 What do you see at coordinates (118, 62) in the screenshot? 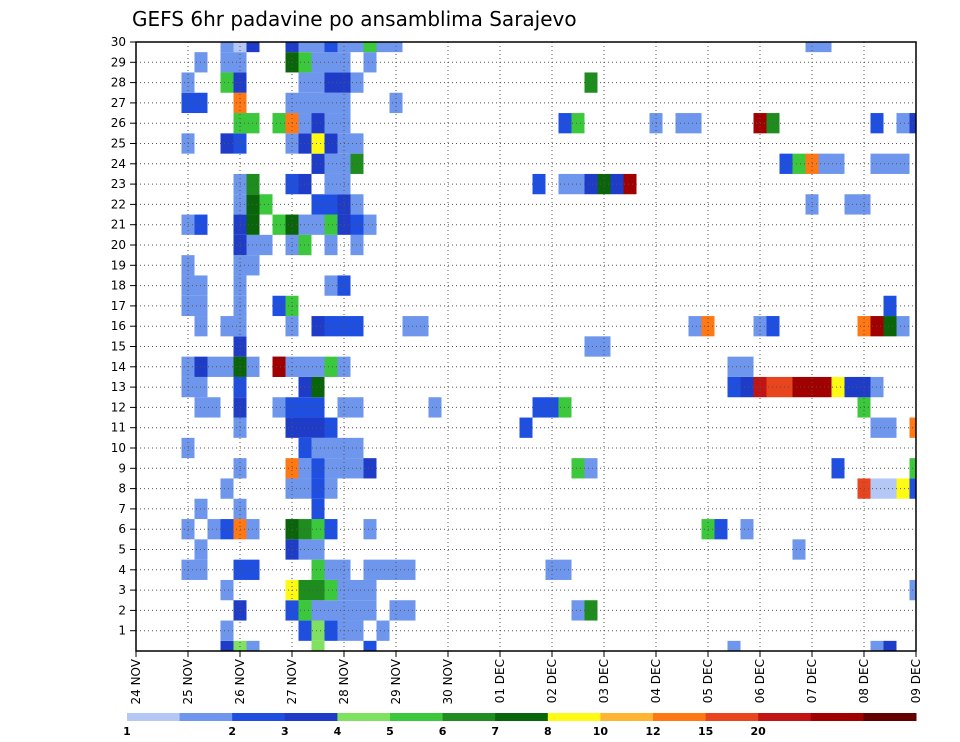
I see `y-tick-label: 29` at bounding box center [118, 62].